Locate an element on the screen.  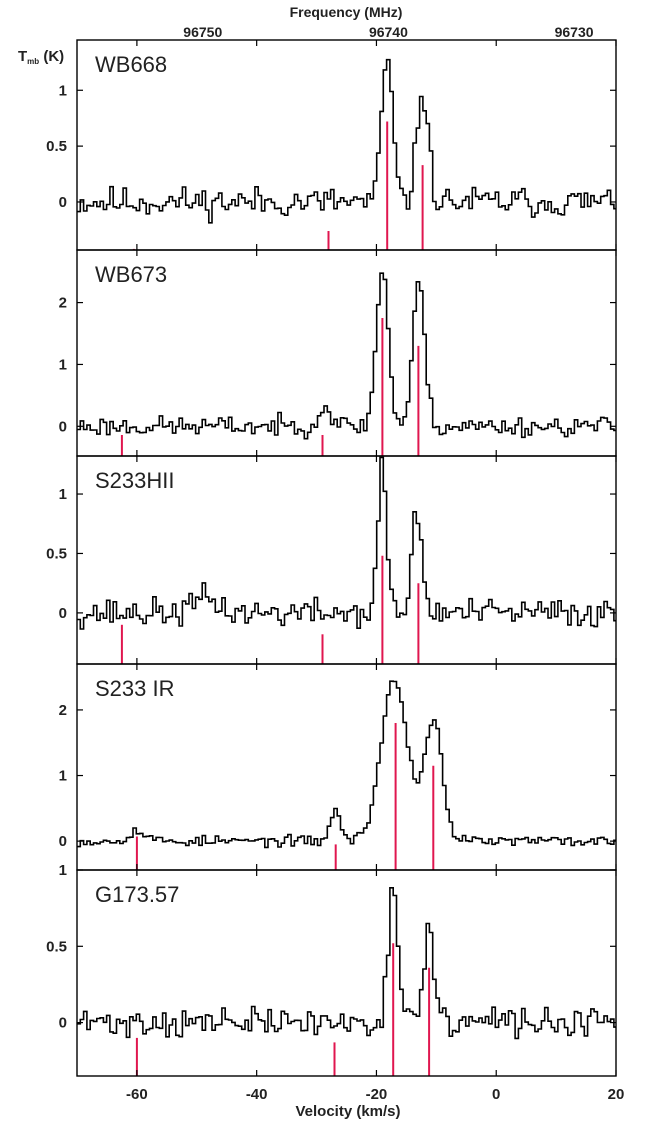
panel-name-label: S233HII is located at coordinates (135, 480).